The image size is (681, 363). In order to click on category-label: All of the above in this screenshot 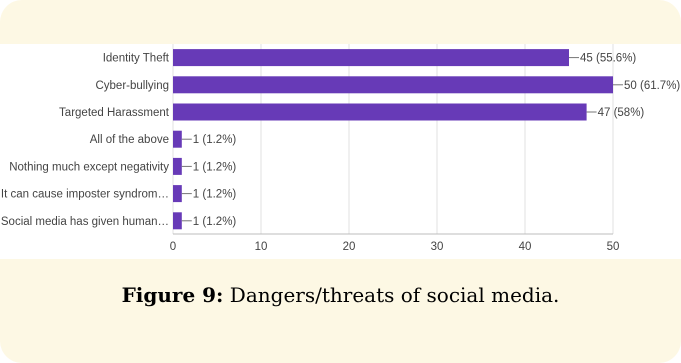, I will do `click(129, 140)`.